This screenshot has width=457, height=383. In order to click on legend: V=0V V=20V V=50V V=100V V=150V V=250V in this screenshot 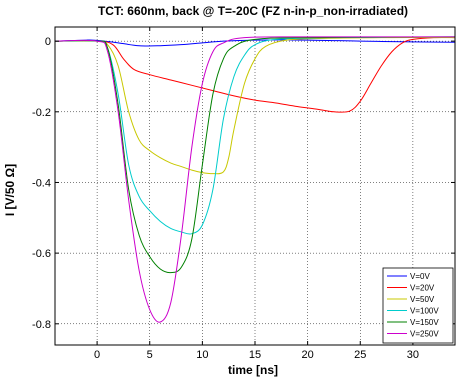, I will do `click(418, 305)`.